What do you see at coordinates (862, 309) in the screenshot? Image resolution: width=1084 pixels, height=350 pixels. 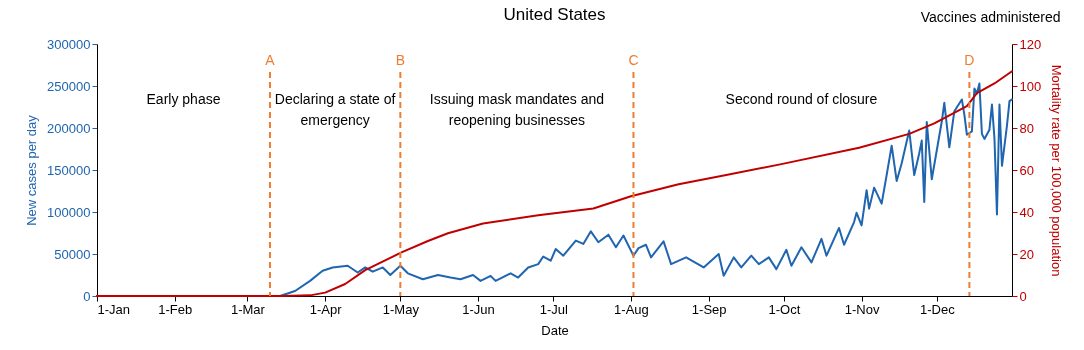 I see `x-tick-label: 1-Nov` at bounding box center [862, 309].